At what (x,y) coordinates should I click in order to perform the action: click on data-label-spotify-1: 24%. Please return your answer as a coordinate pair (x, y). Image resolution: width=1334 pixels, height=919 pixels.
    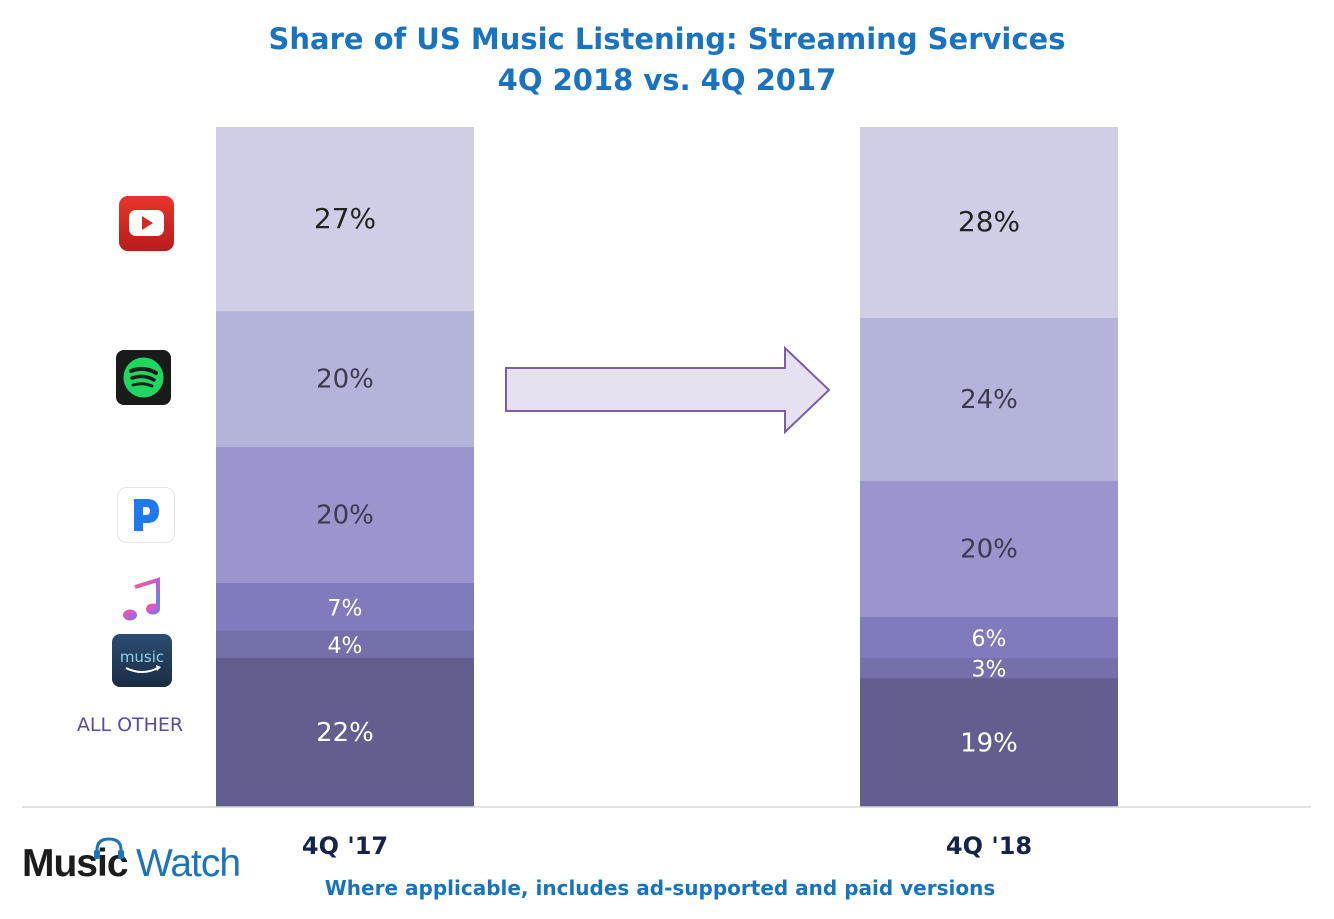
    Looking at the image, I should click on (989, 400).